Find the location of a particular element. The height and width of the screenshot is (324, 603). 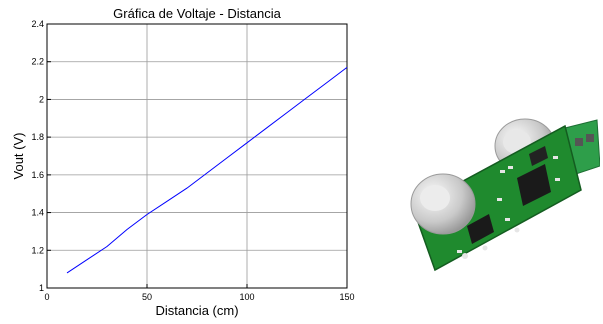

x-axis-ticks: 0 50 100 150 is located at coordinates (199, 293).